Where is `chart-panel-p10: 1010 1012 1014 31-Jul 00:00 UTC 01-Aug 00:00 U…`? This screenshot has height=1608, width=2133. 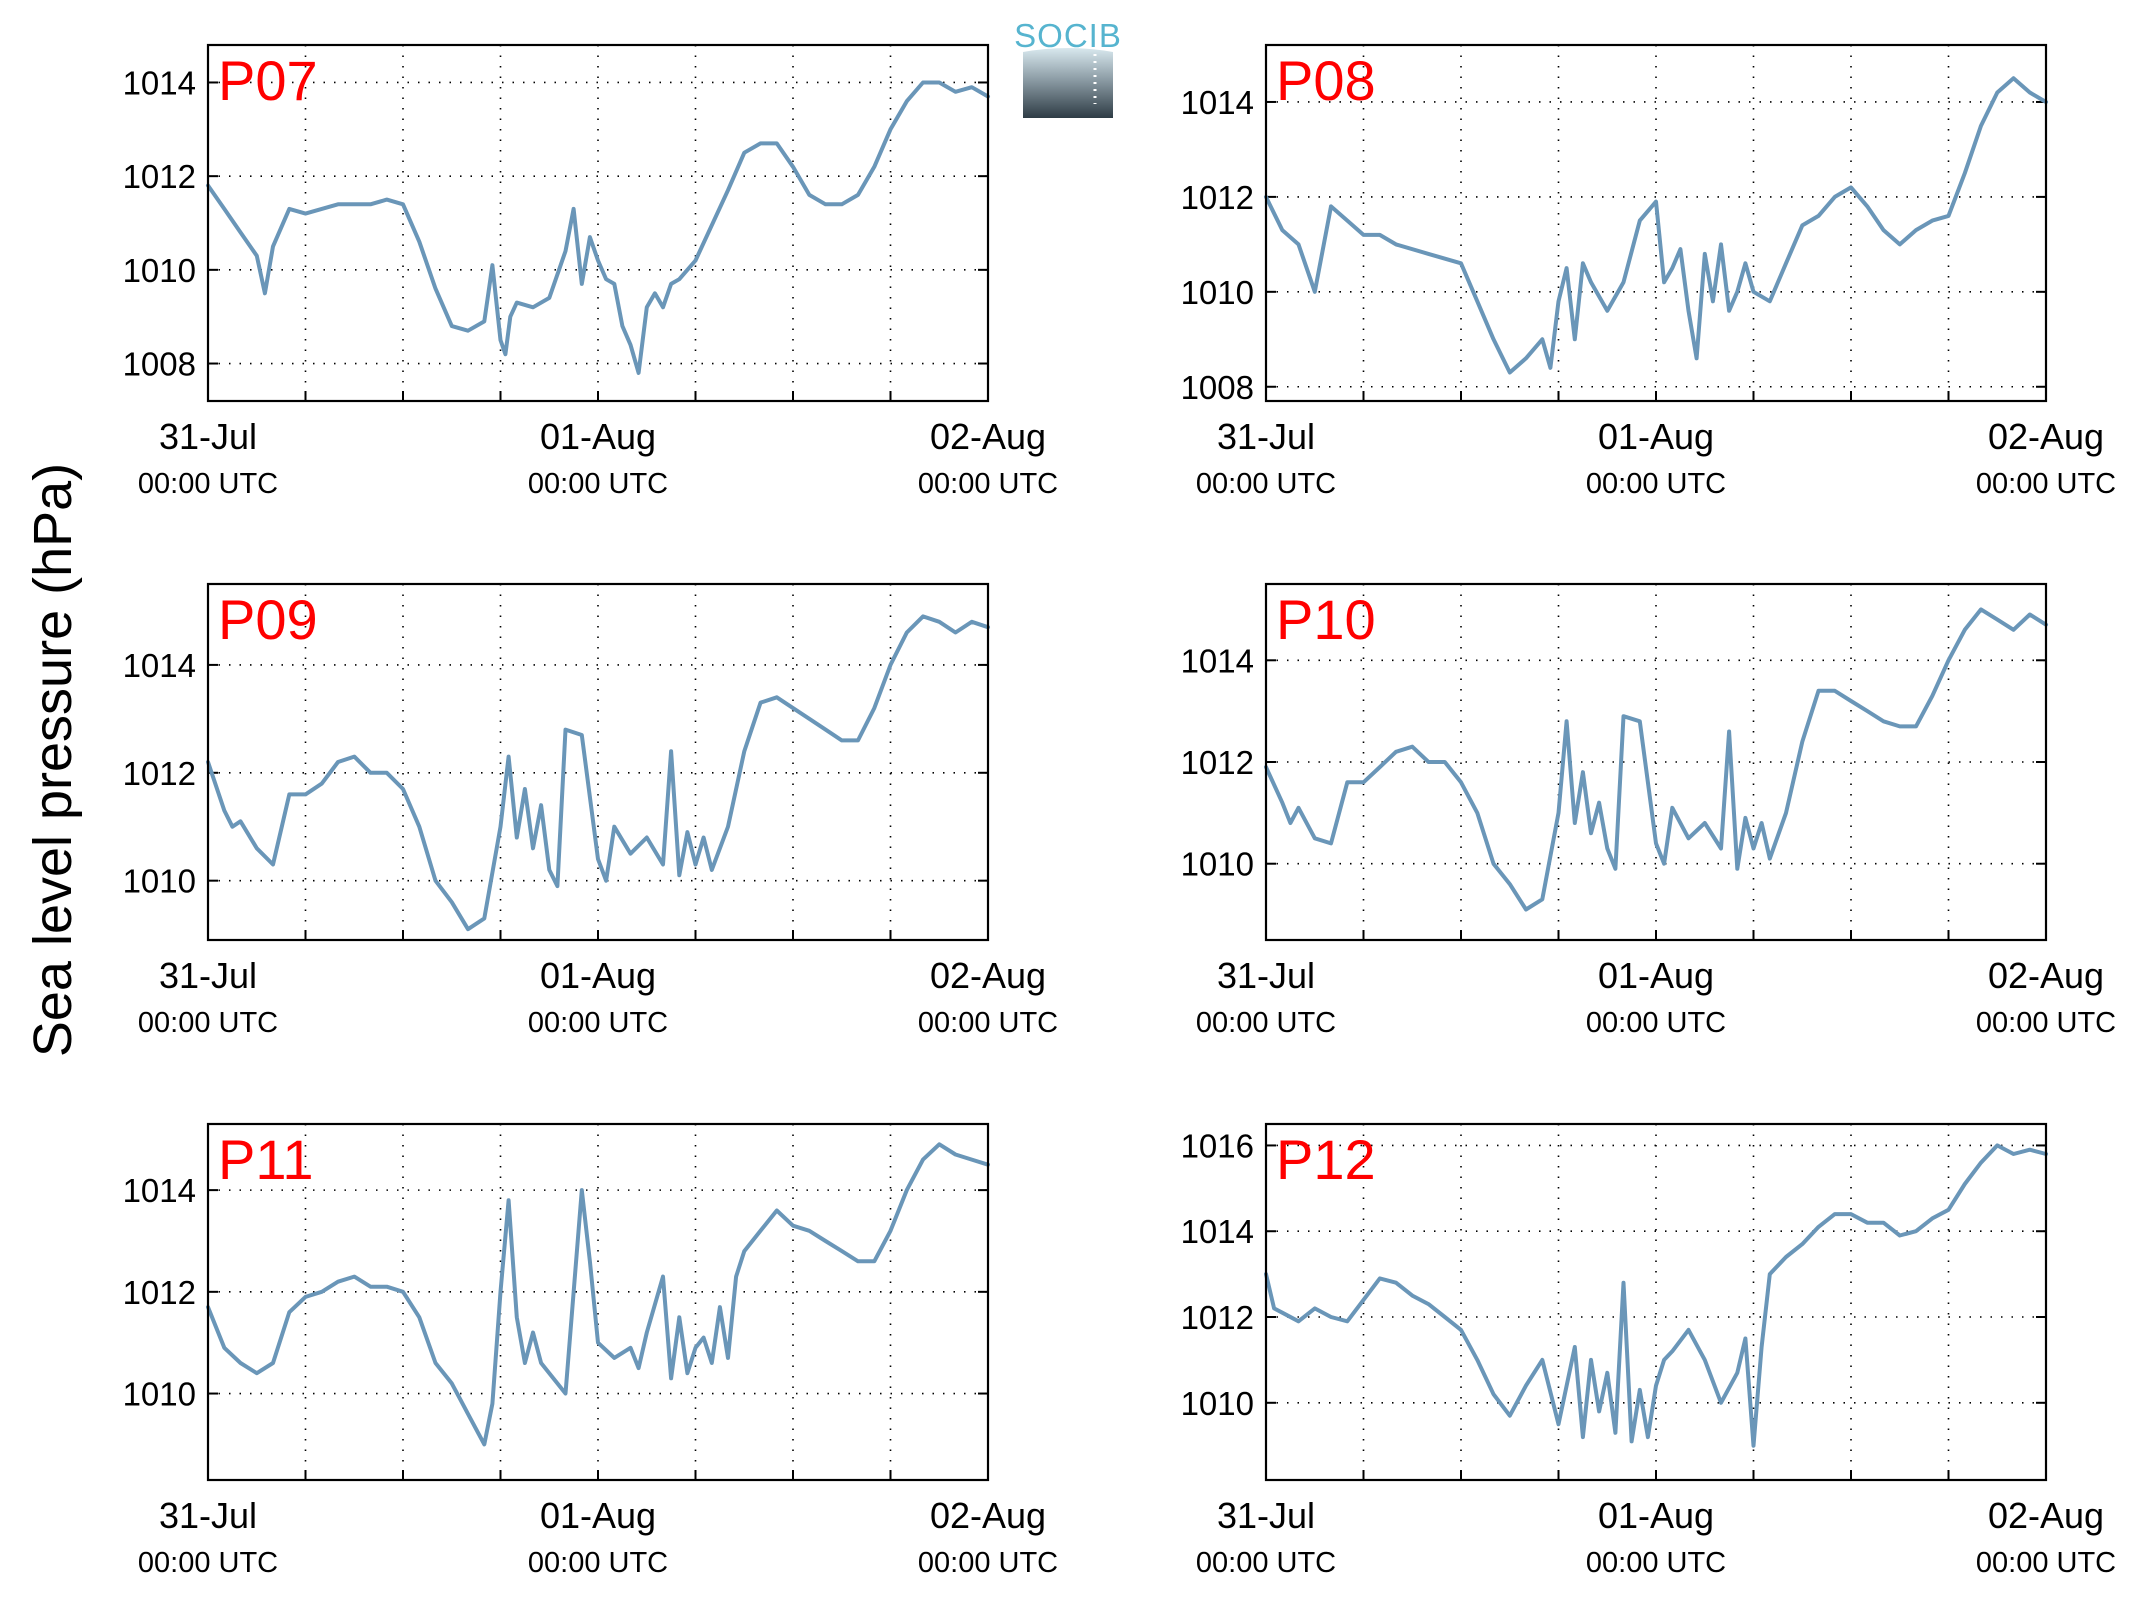 chart-panel-p10: 1010 1012 1014 31-Jul 00:00 UTC 01-Aug 00:00 U… is located at coordinates (1648, 810).